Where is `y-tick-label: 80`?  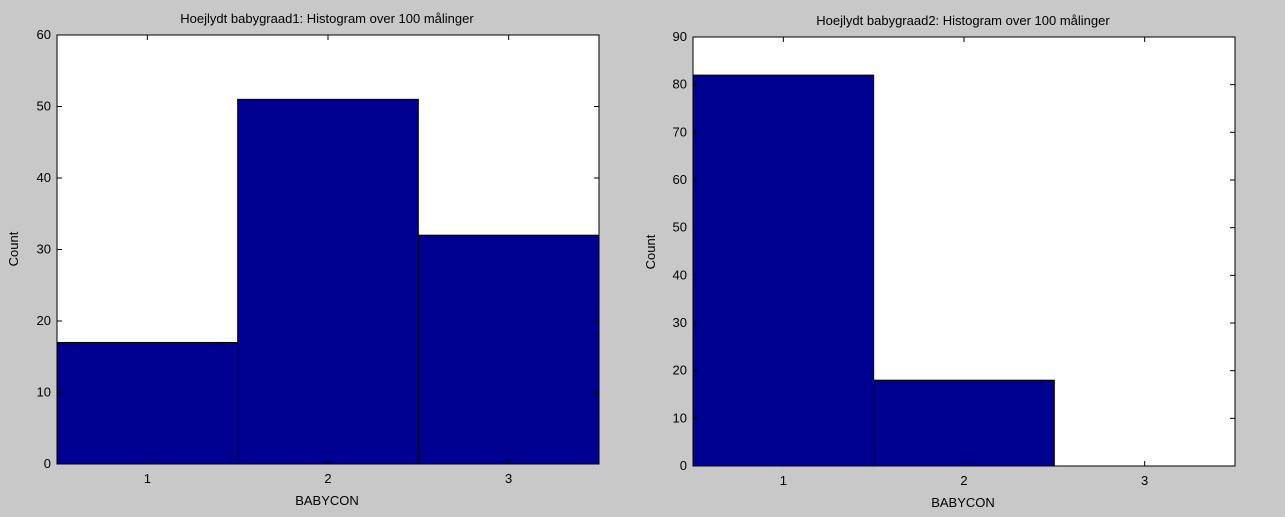 y-tick-label: 80 is located at coordinates (680, 84).